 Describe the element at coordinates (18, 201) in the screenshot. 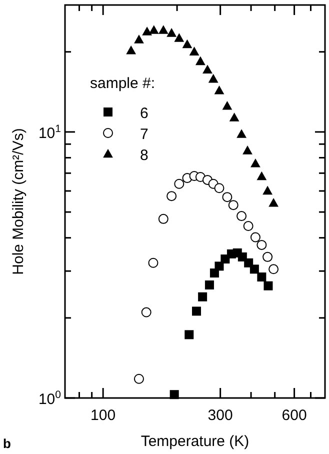

I see `y-axis-title: Hole Mobility (cm²/Vs)` at that location.